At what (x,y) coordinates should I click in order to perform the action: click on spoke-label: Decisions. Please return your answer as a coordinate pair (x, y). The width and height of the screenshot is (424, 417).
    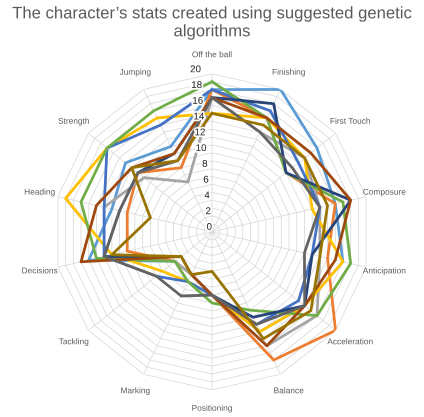
    Looking at the image, I should click on (40, 270).